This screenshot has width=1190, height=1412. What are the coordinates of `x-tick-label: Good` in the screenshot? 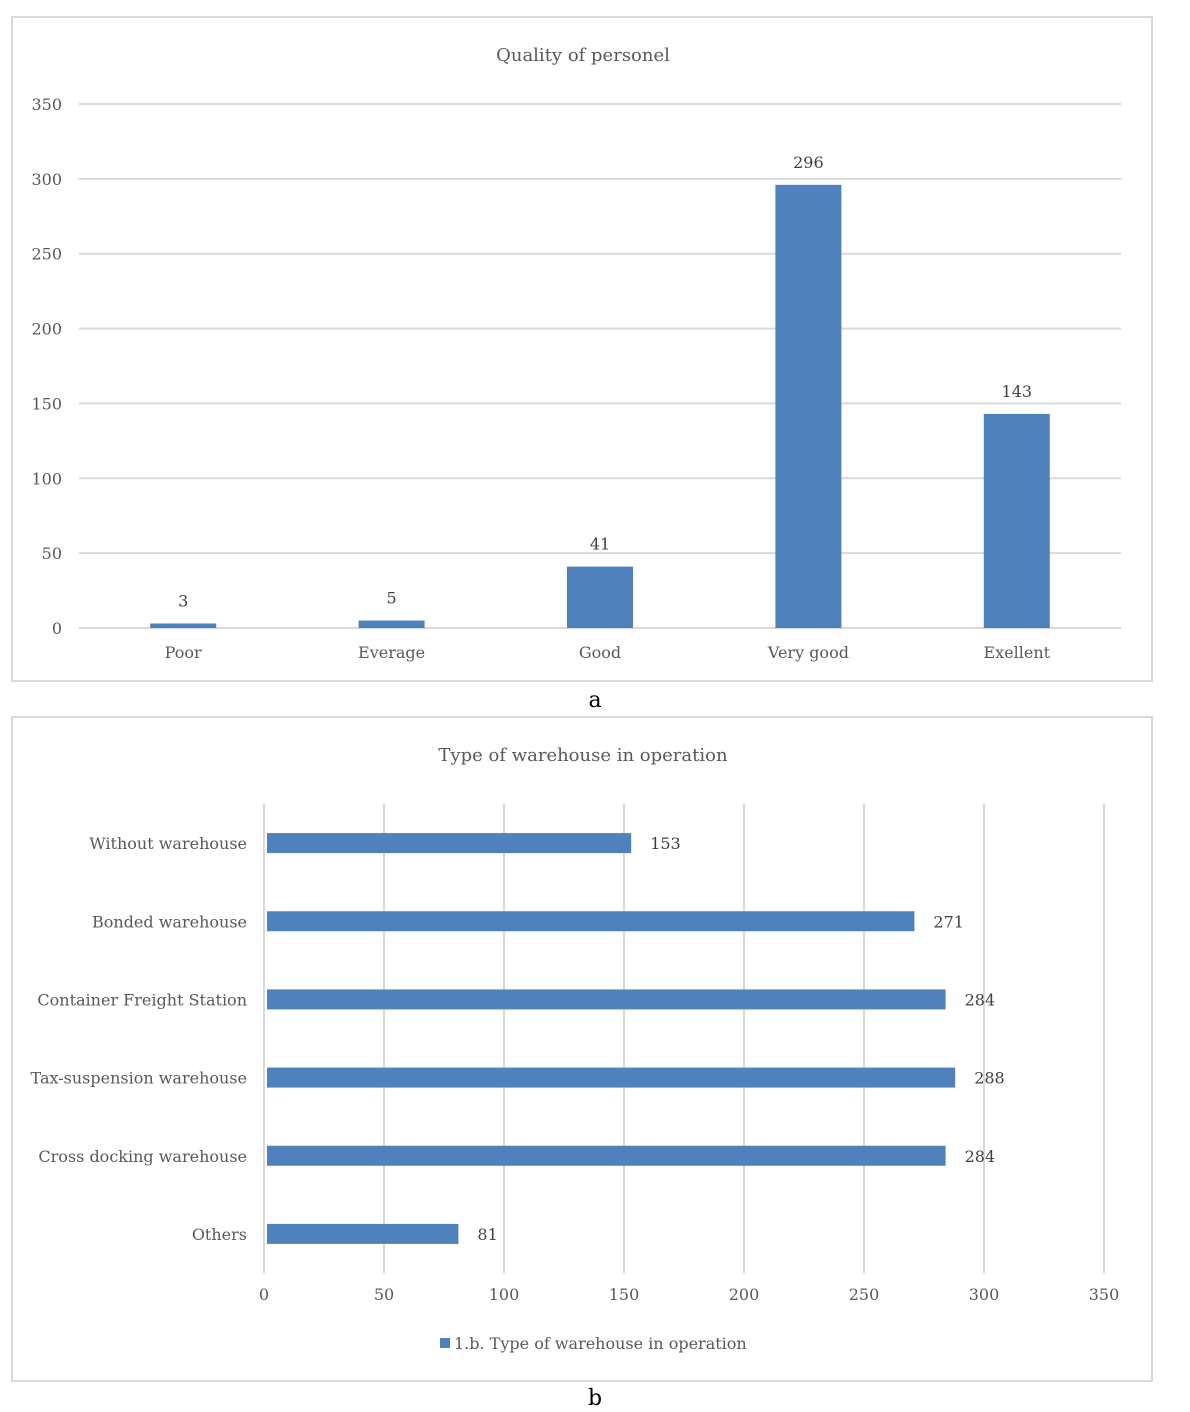 It's located at (600, 652).